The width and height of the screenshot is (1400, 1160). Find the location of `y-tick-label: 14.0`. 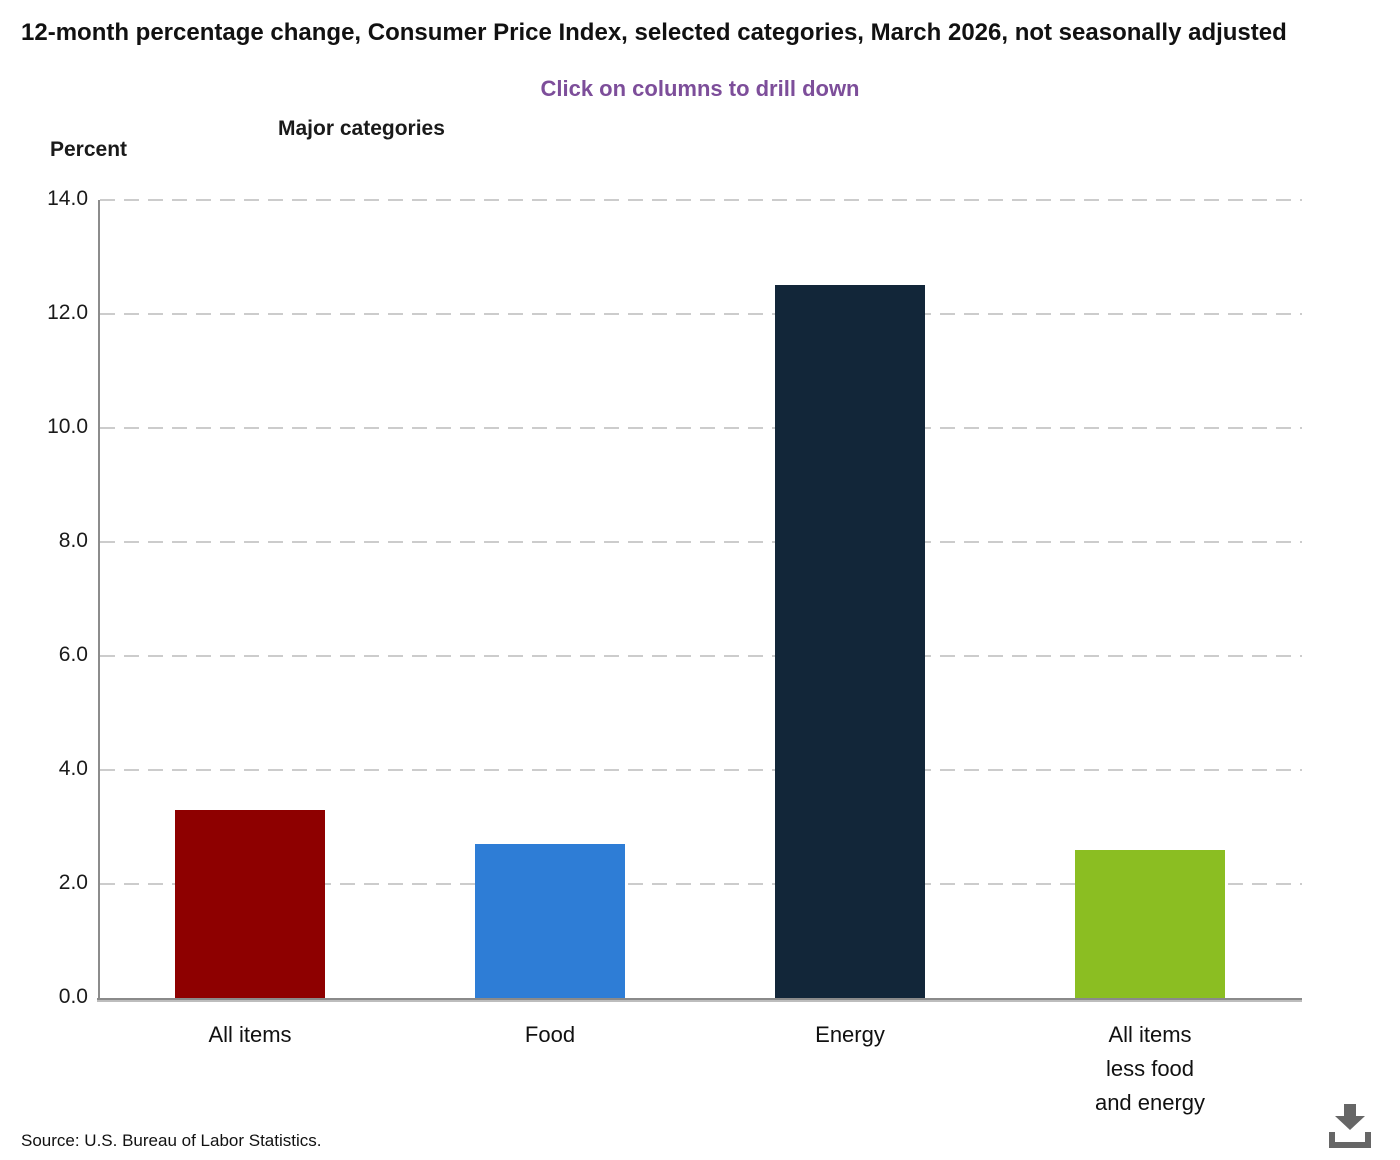

y-tick-label: 14.0 is located at coordinates (67, 198).